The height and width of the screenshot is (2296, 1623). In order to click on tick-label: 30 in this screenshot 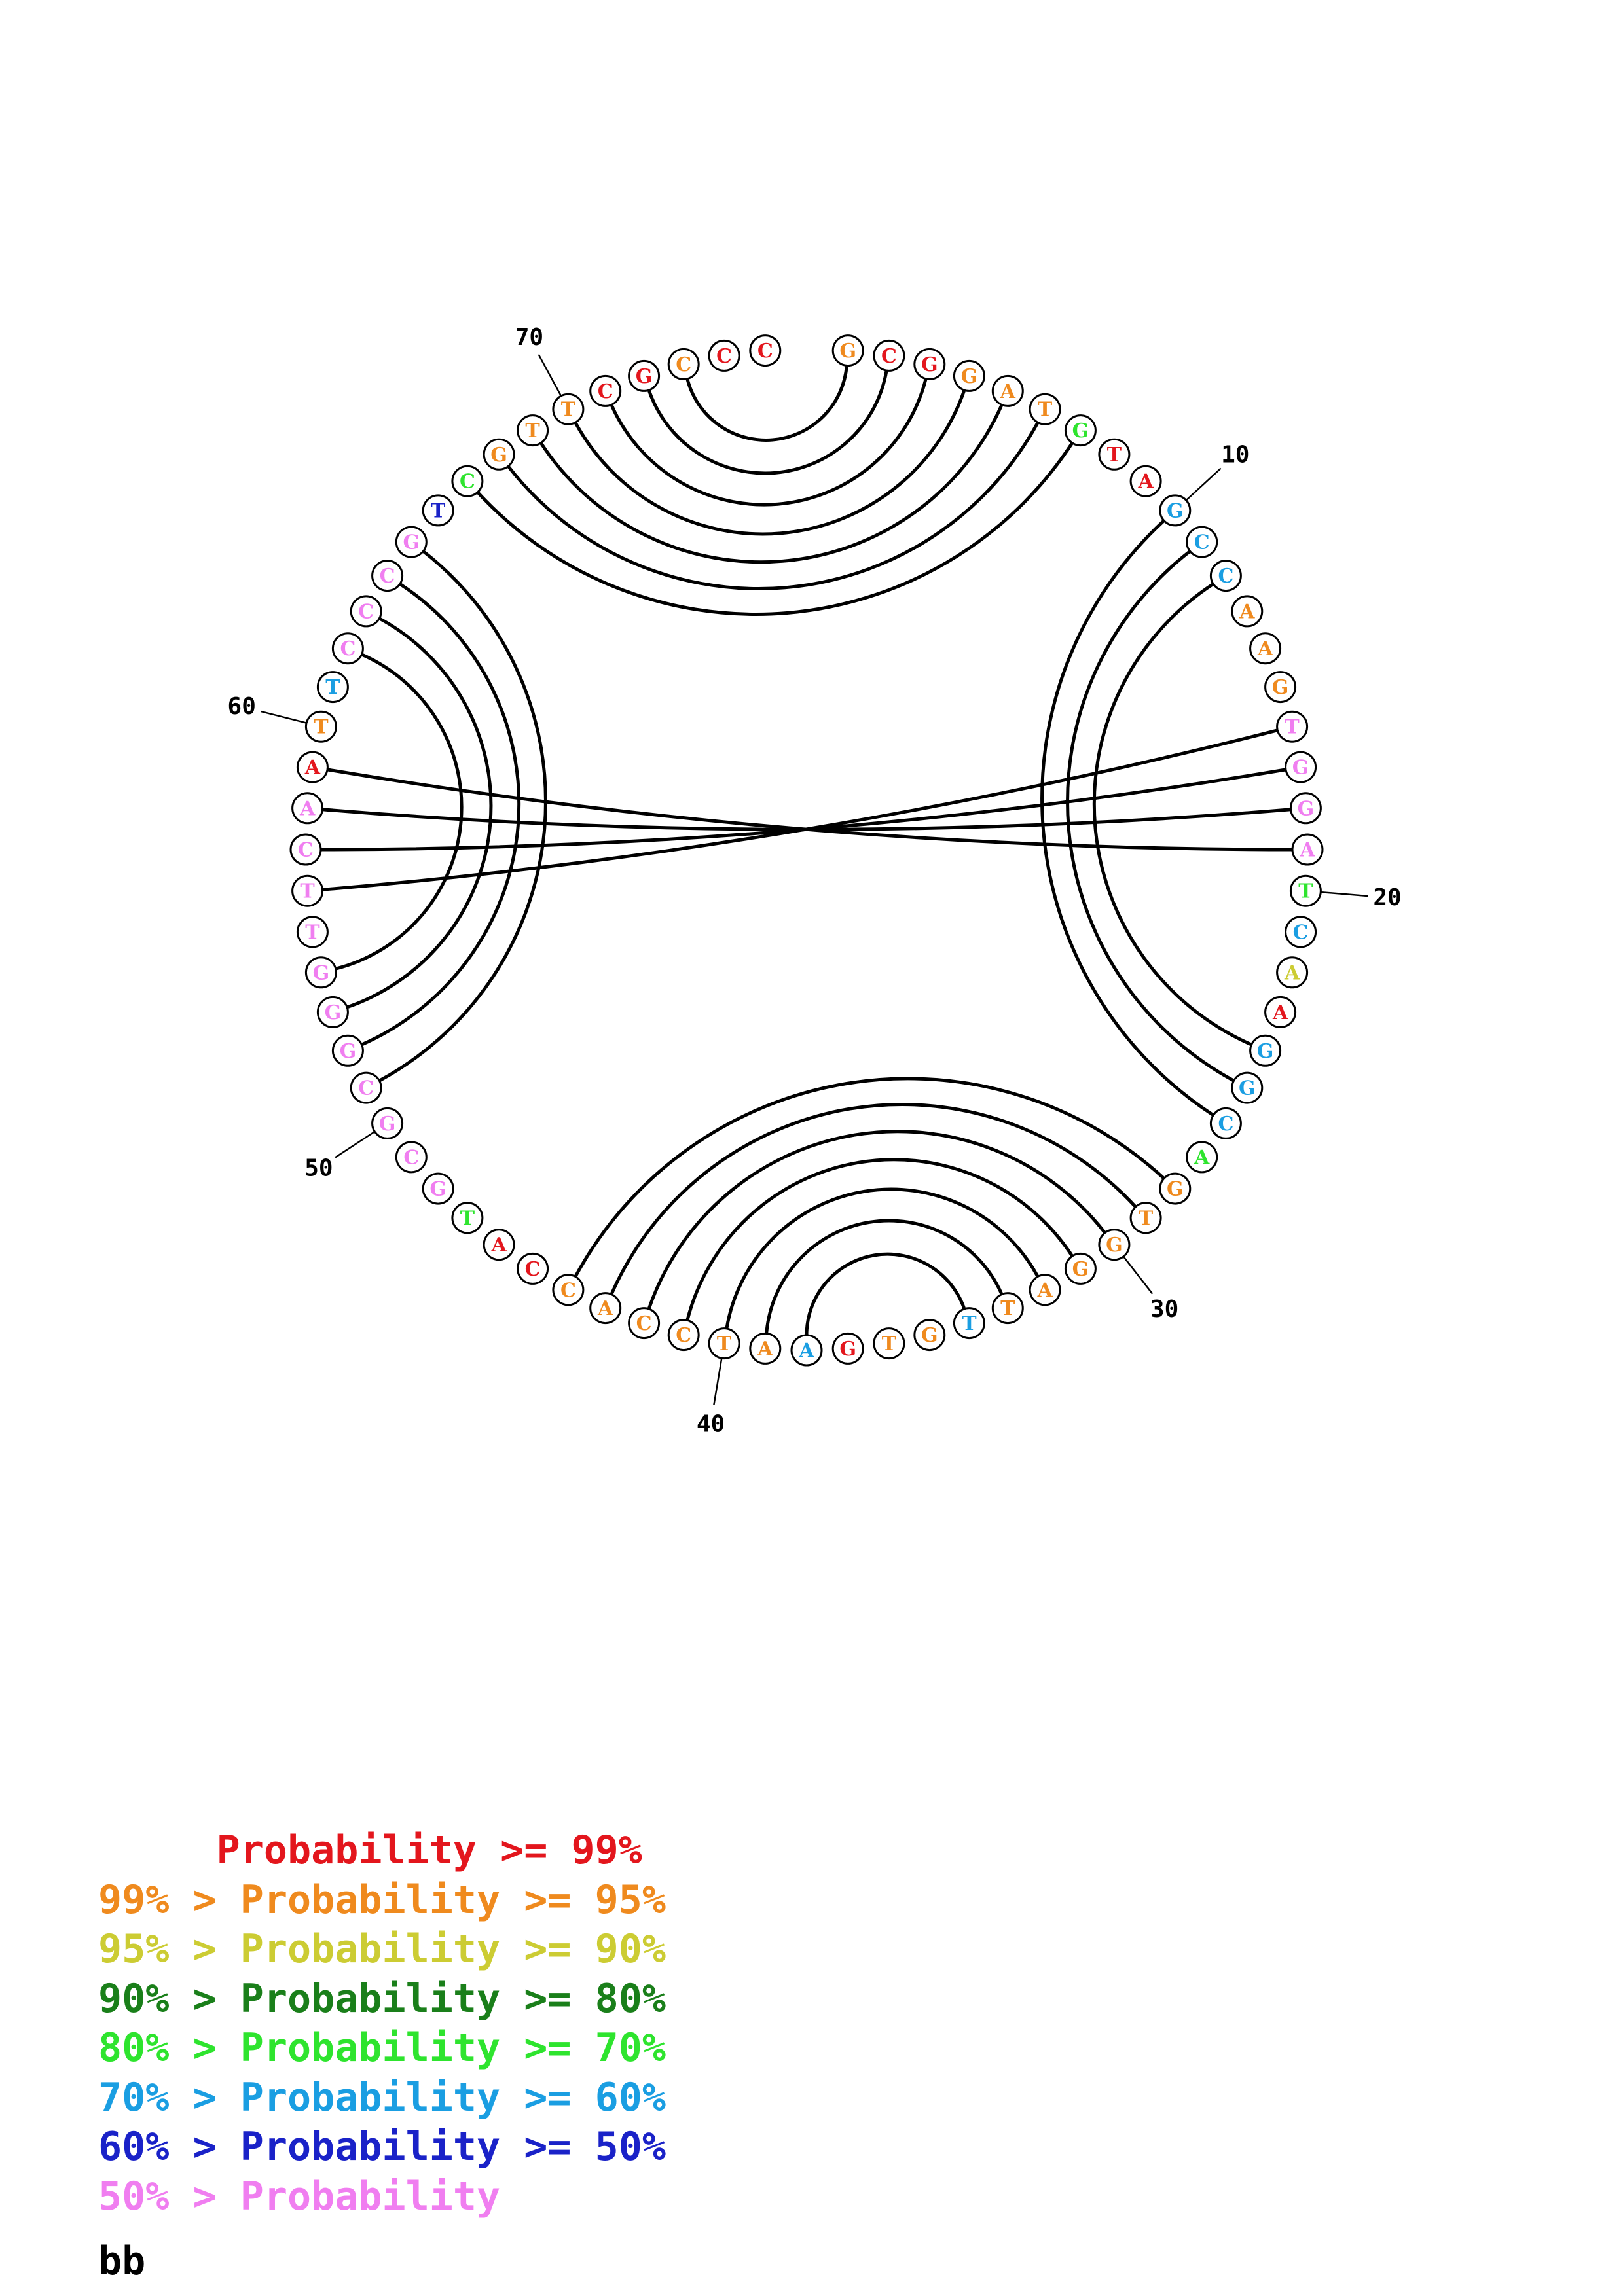, I will do `click(1164, 1309)`.